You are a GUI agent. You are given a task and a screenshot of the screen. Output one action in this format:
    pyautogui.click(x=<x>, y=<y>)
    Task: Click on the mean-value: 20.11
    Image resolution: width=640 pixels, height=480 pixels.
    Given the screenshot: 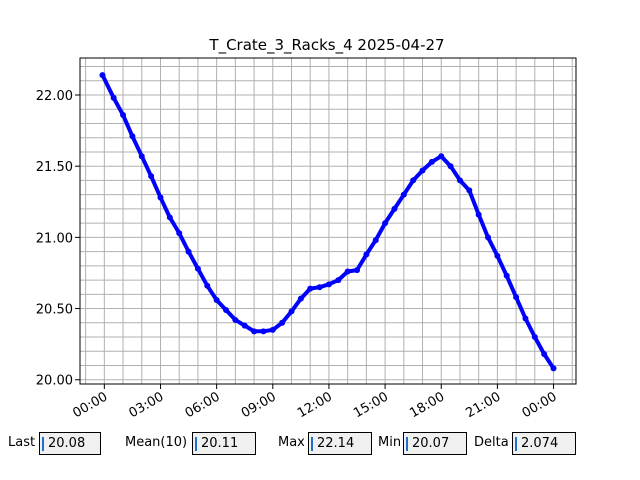 What is the action you would take?
    pyautogui.click(x=220, y=443)
    